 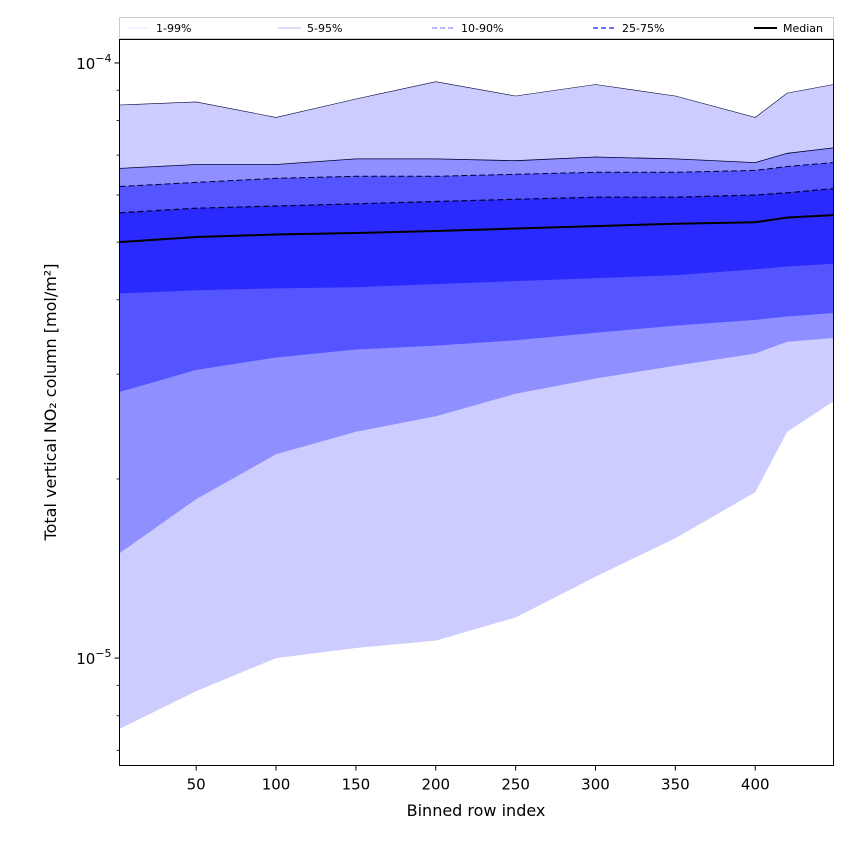 I want to click on x-tick-label: 300, so click(x=595, y=785).